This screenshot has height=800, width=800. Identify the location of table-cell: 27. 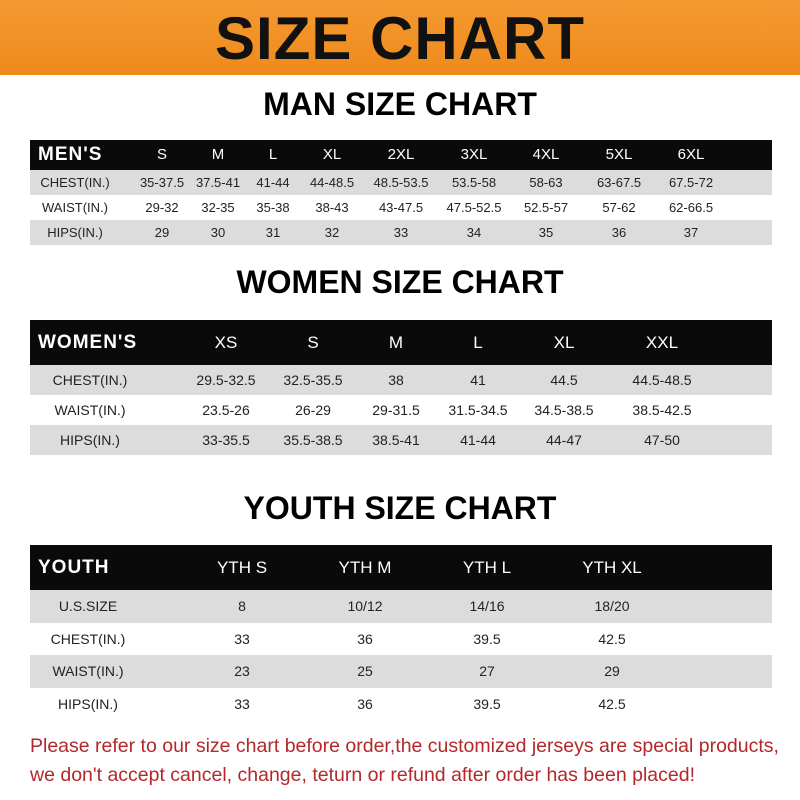
(487, 671).